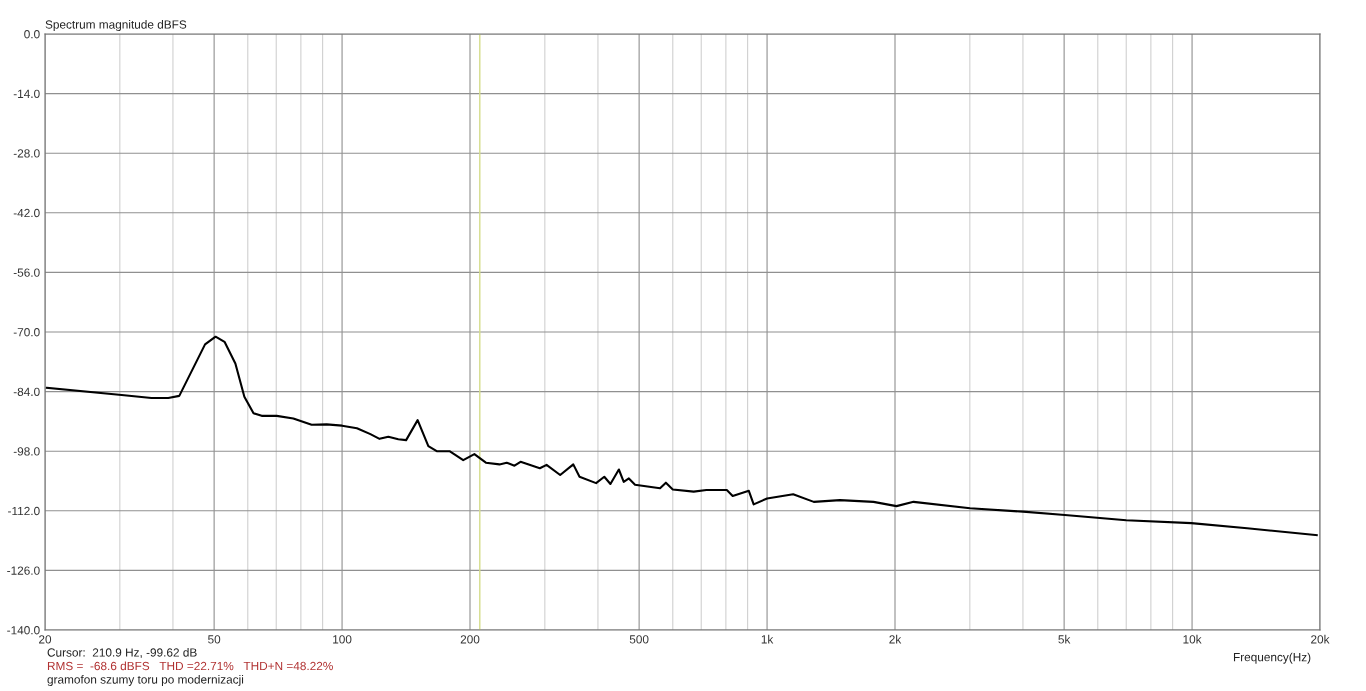  Describe the element at coordinates (32, 34) in the screenshot. I see `y-tick-label: 0.0` at that location.